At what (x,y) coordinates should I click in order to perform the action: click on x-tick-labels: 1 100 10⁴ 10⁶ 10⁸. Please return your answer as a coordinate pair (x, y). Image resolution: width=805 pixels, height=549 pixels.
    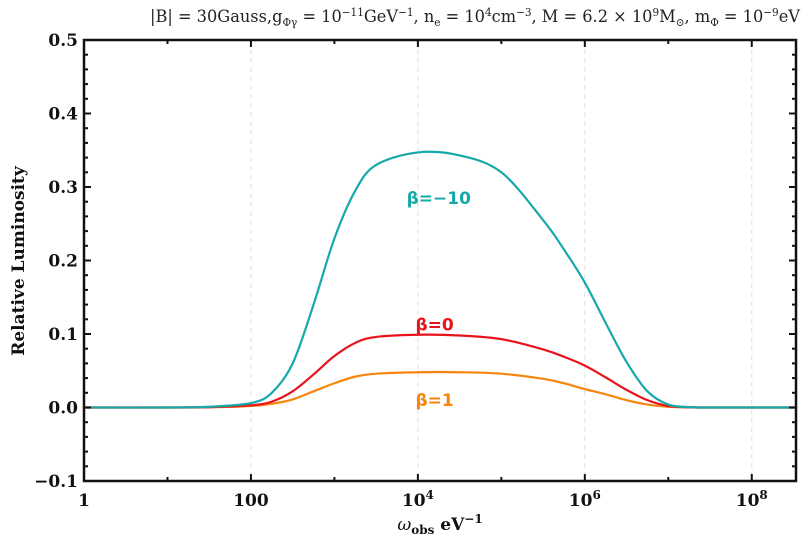
    Looking at the image, I should click on (423, 499).